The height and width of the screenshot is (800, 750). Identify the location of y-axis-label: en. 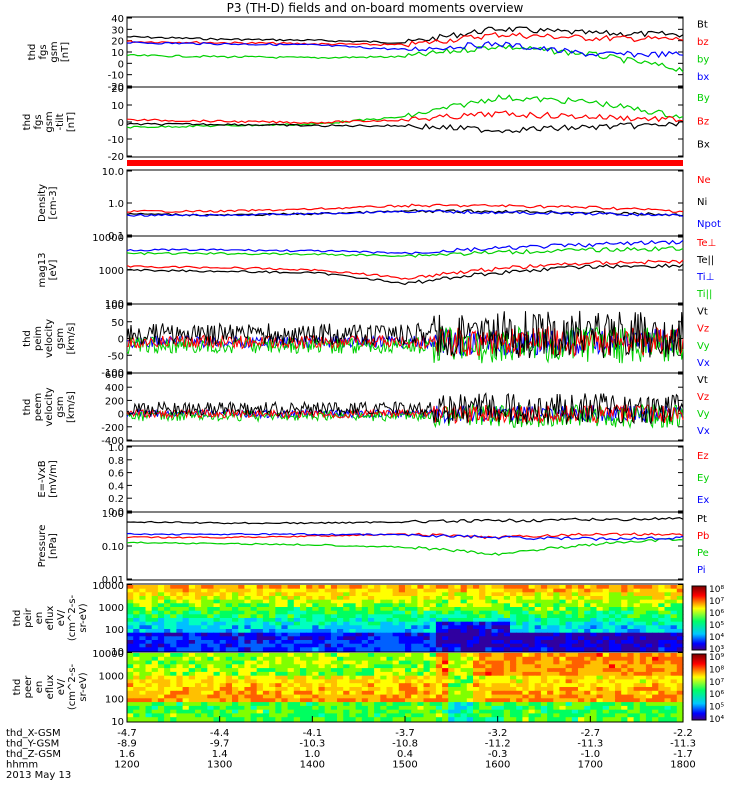
(39, 618).